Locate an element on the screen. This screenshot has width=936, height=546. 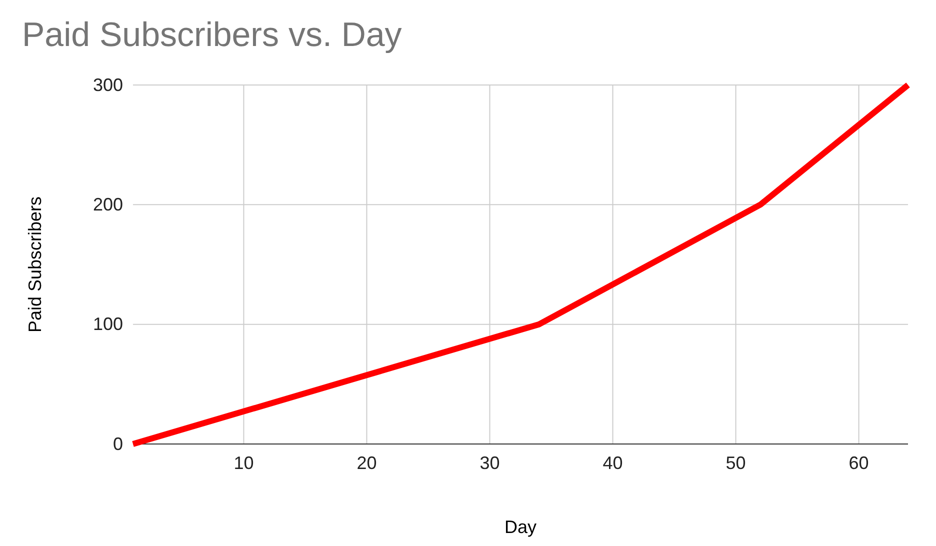
y-tick-label: 200 is located at coordinates (107, 204).